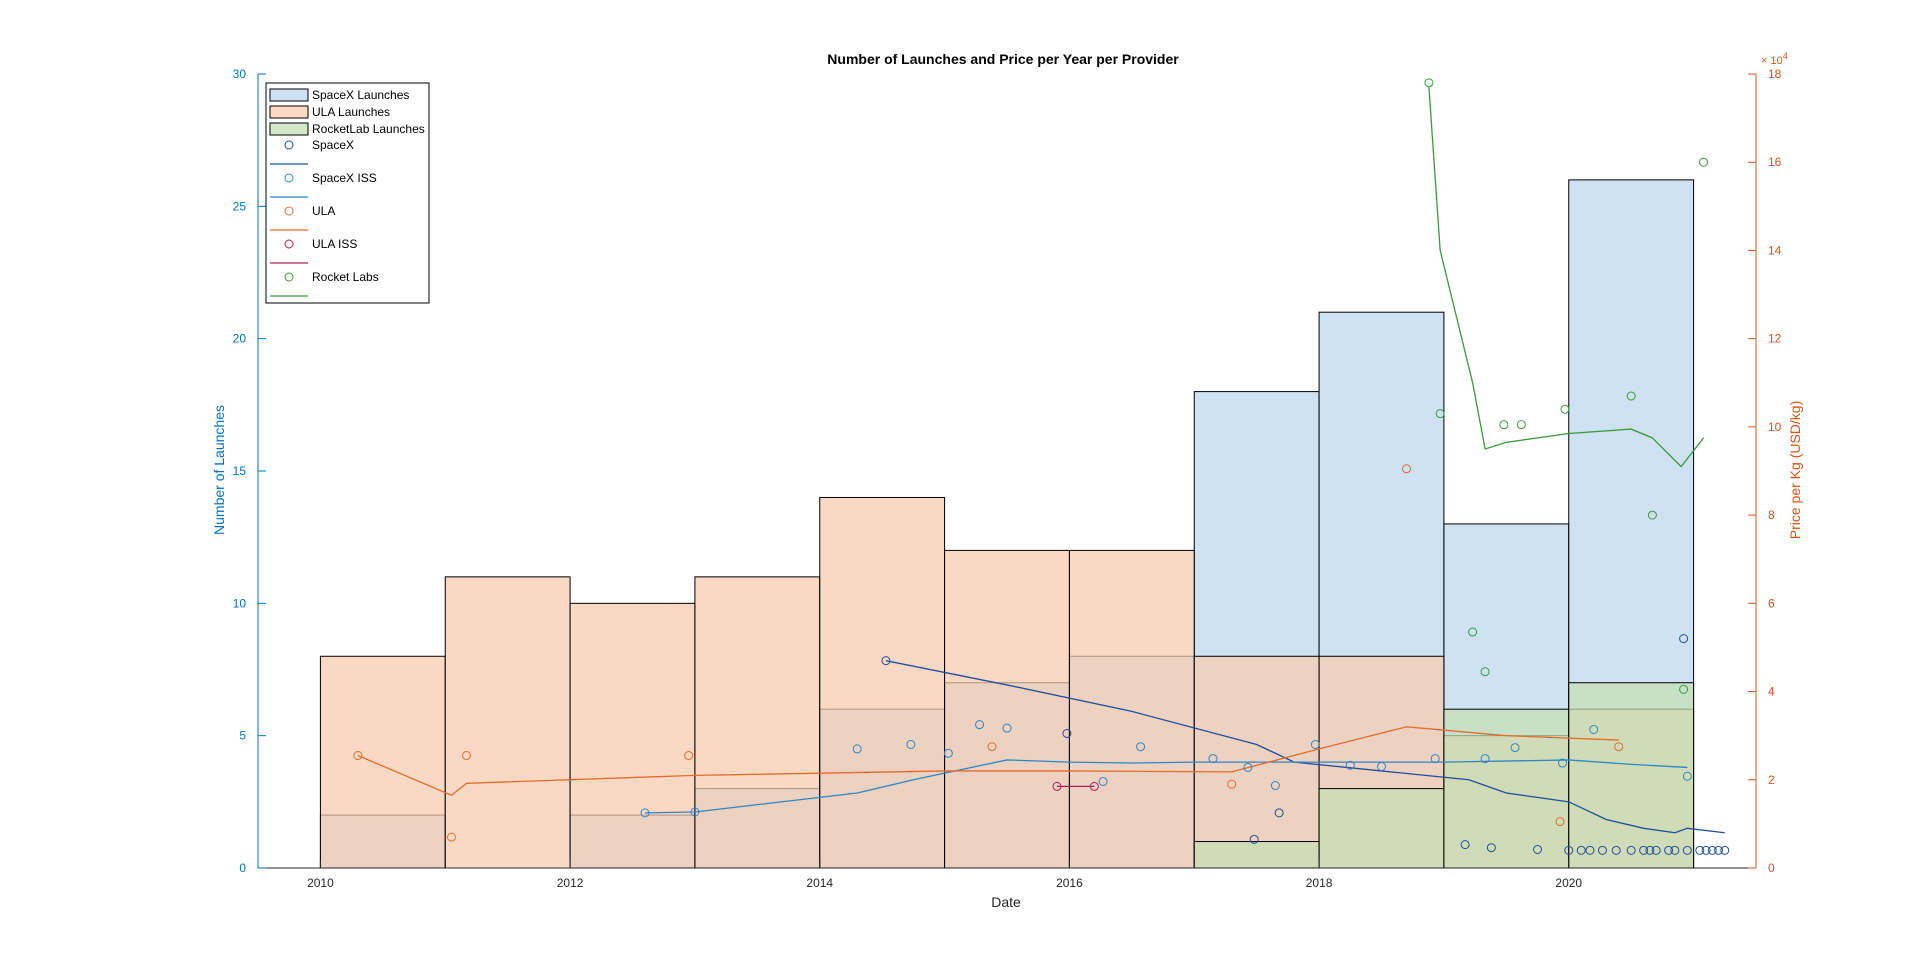 This screenshot has width=1920, height=963. What do you see at coordinates (1131, 709) in the screenshot?
I see `bar-ula-2016` at bounding box center [1131, 709].